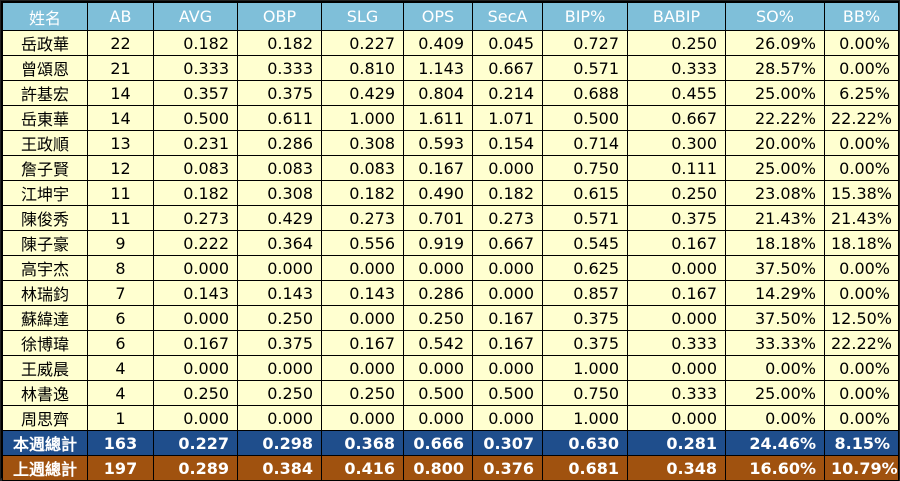 The image size is (900, 481). I want to click on cell-seca: 0.307, so click(507, 443).